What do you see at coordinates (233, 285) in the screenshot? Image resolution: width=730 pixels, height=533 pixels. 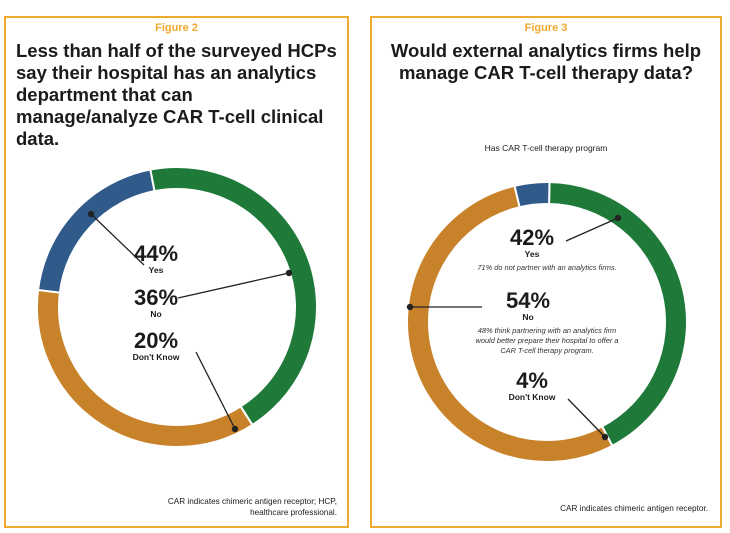 I see `figure-2-leader-no` at bounding box center [233, 285].